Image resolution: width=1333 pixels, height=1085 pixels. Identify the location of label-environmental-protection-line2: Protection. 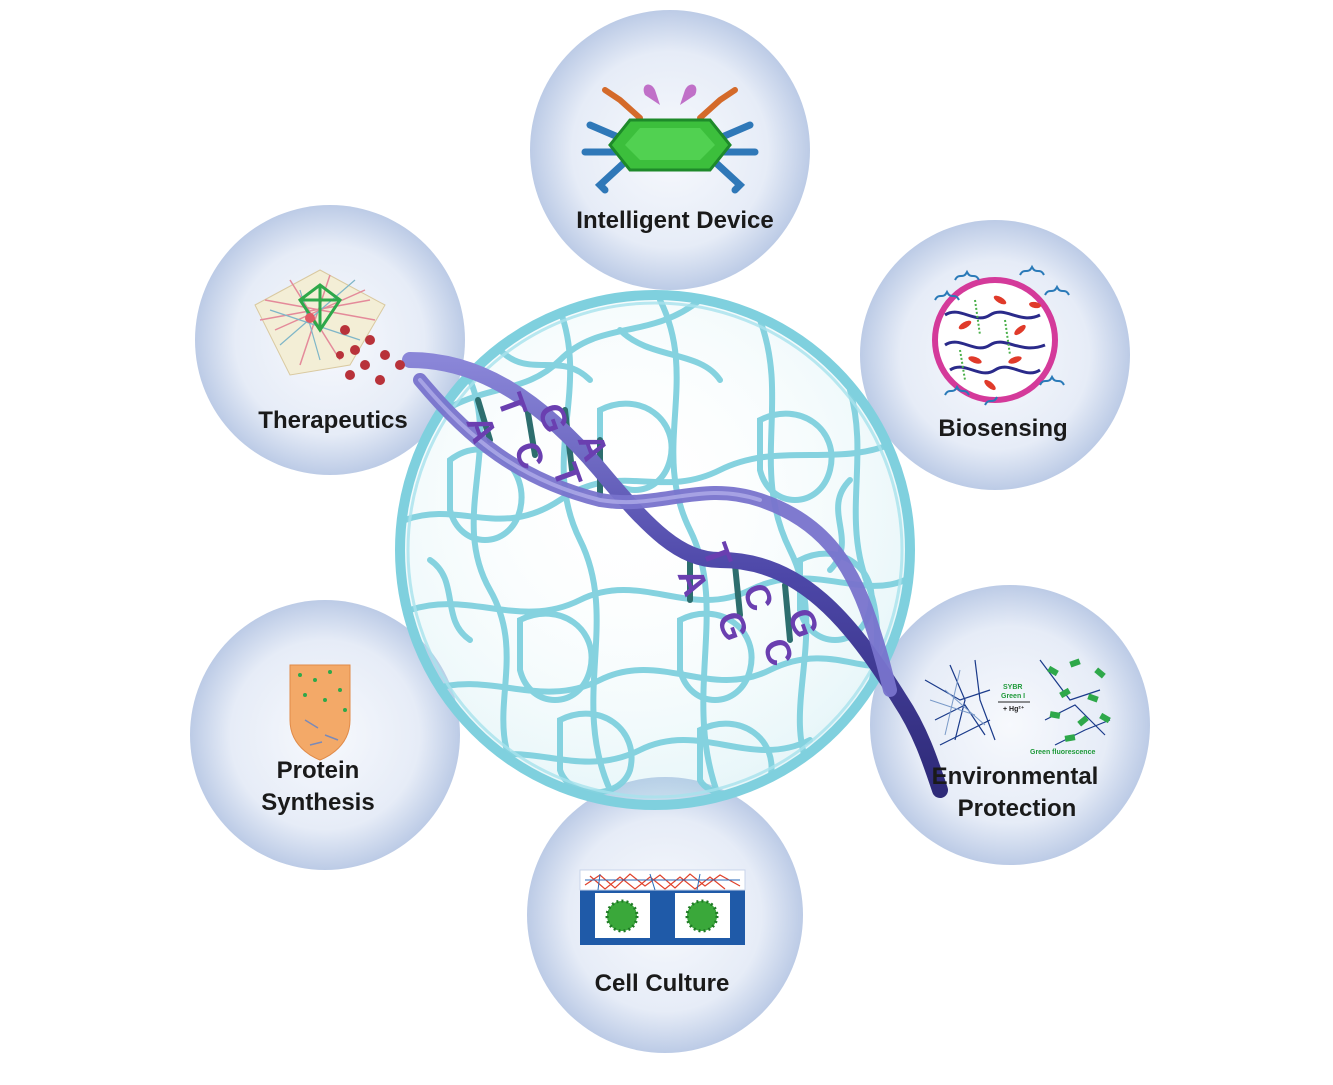
(1017, 808).